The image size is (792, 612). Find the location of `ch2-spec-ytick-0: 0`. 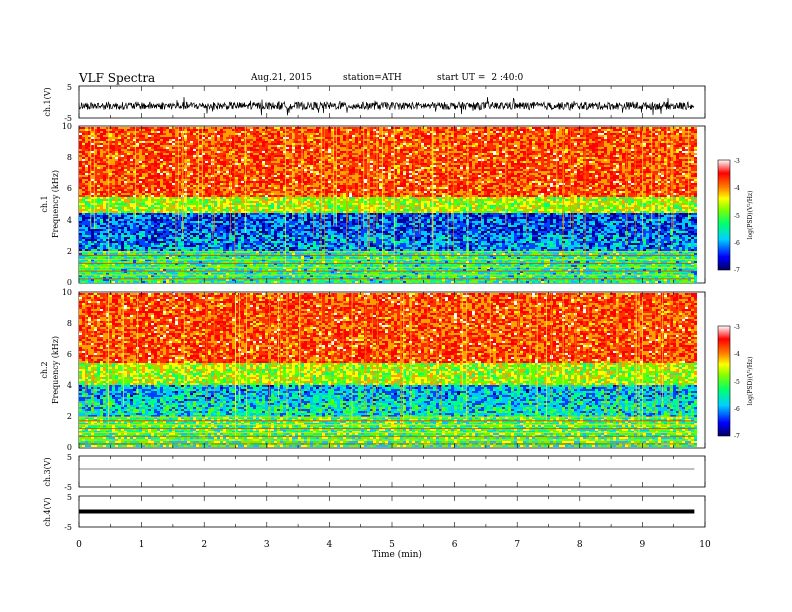

ch2-spec-ytick-0: 0 is located at coordinates (69, 447).